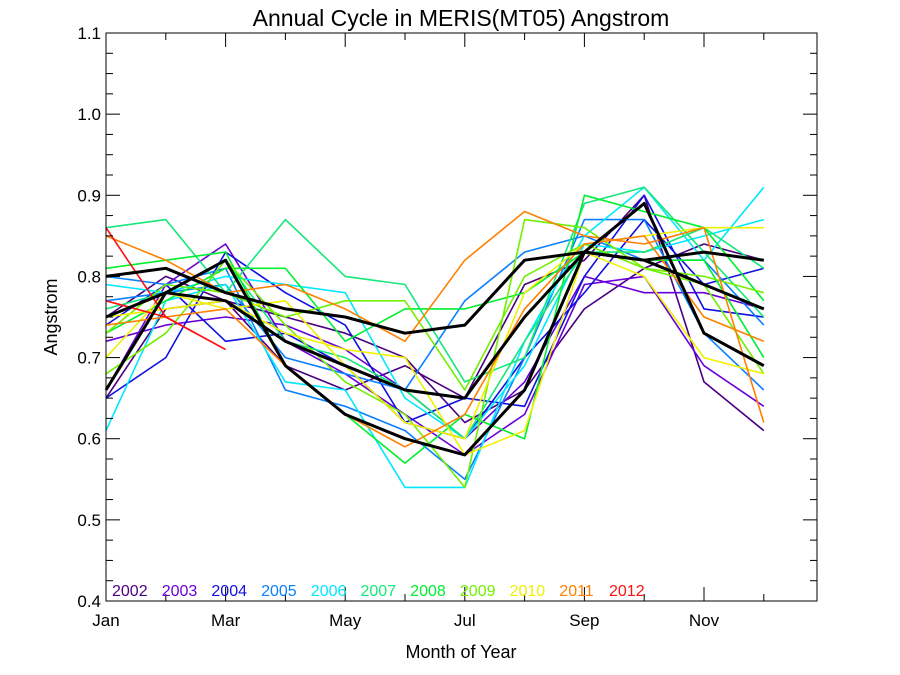 The image size is (900, 675). I want to click on x-tick-label: Jan, so click(105, 620).